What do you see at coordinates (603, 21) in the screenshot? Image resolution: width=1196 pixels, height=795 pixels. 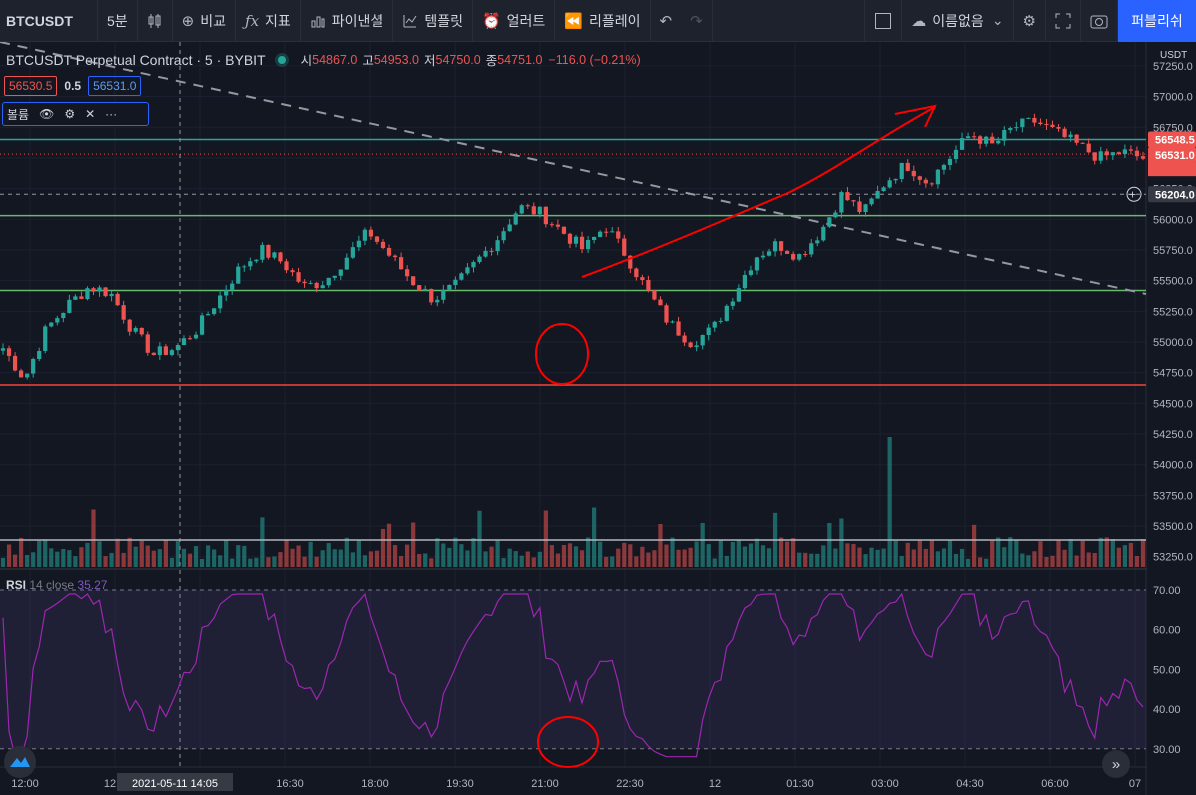 I see `replay-button: ⏪ 리플레이` at bounding box center [603, 21].